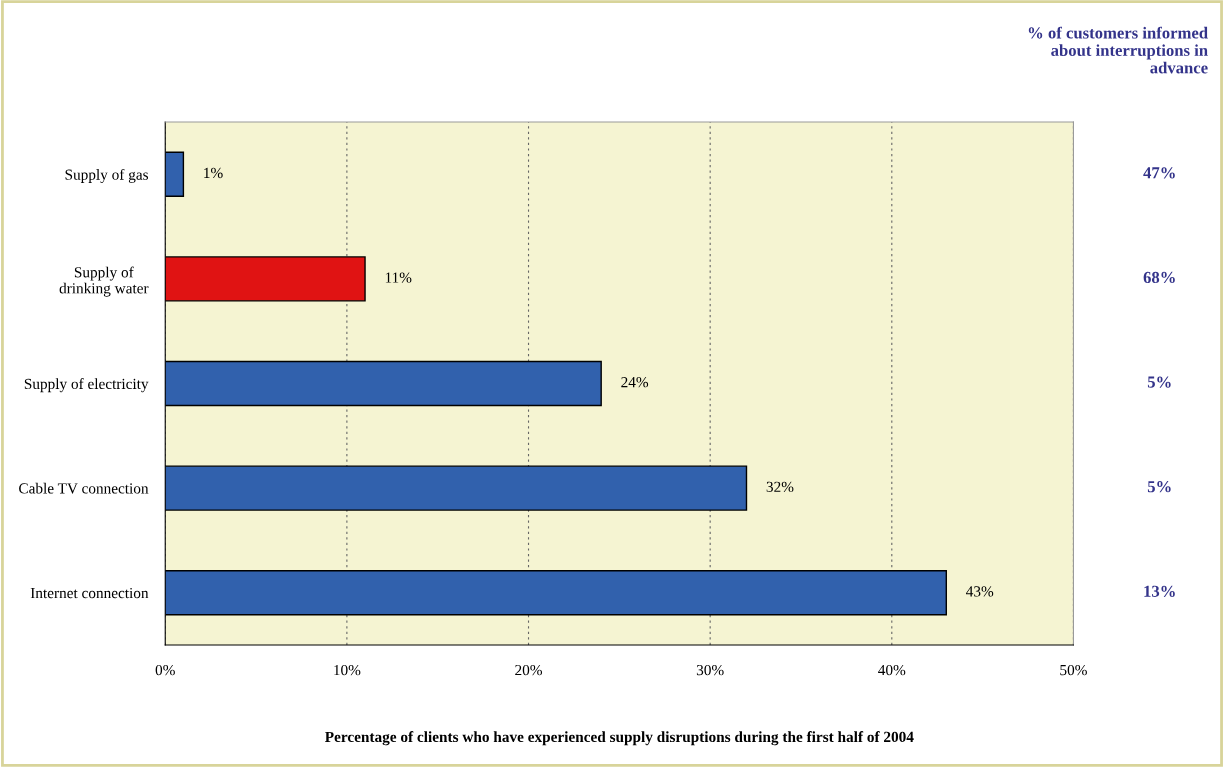  I want to click on text: 47%, so click(1159, 173).